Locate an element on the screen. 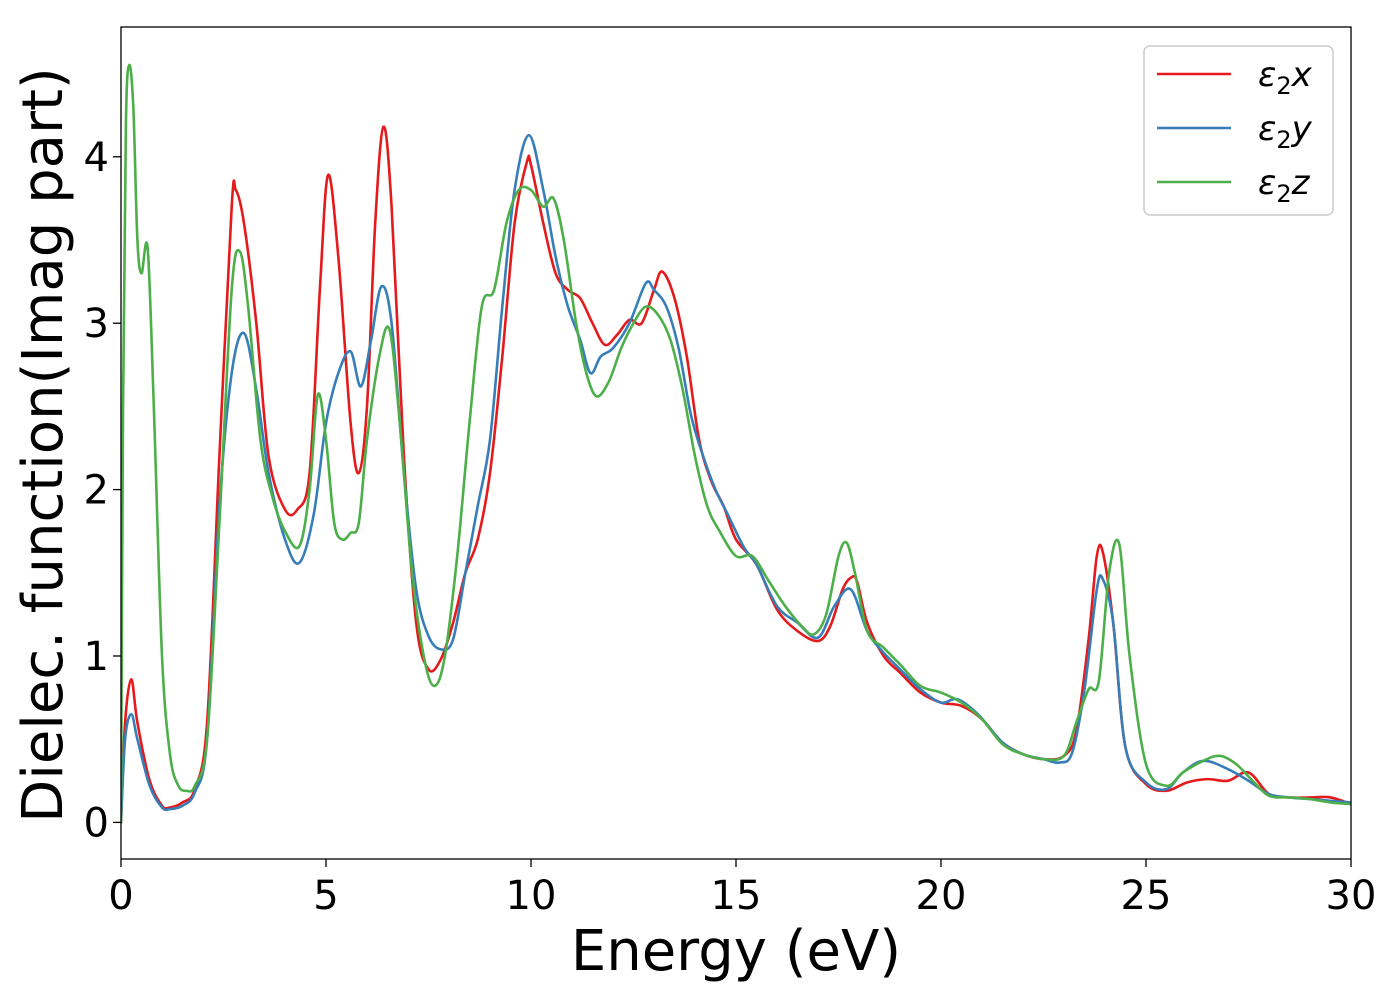 The height and width of the screenshot is (1000, 1400). x-tick-label: 0 is located at coordinates (120, 896).